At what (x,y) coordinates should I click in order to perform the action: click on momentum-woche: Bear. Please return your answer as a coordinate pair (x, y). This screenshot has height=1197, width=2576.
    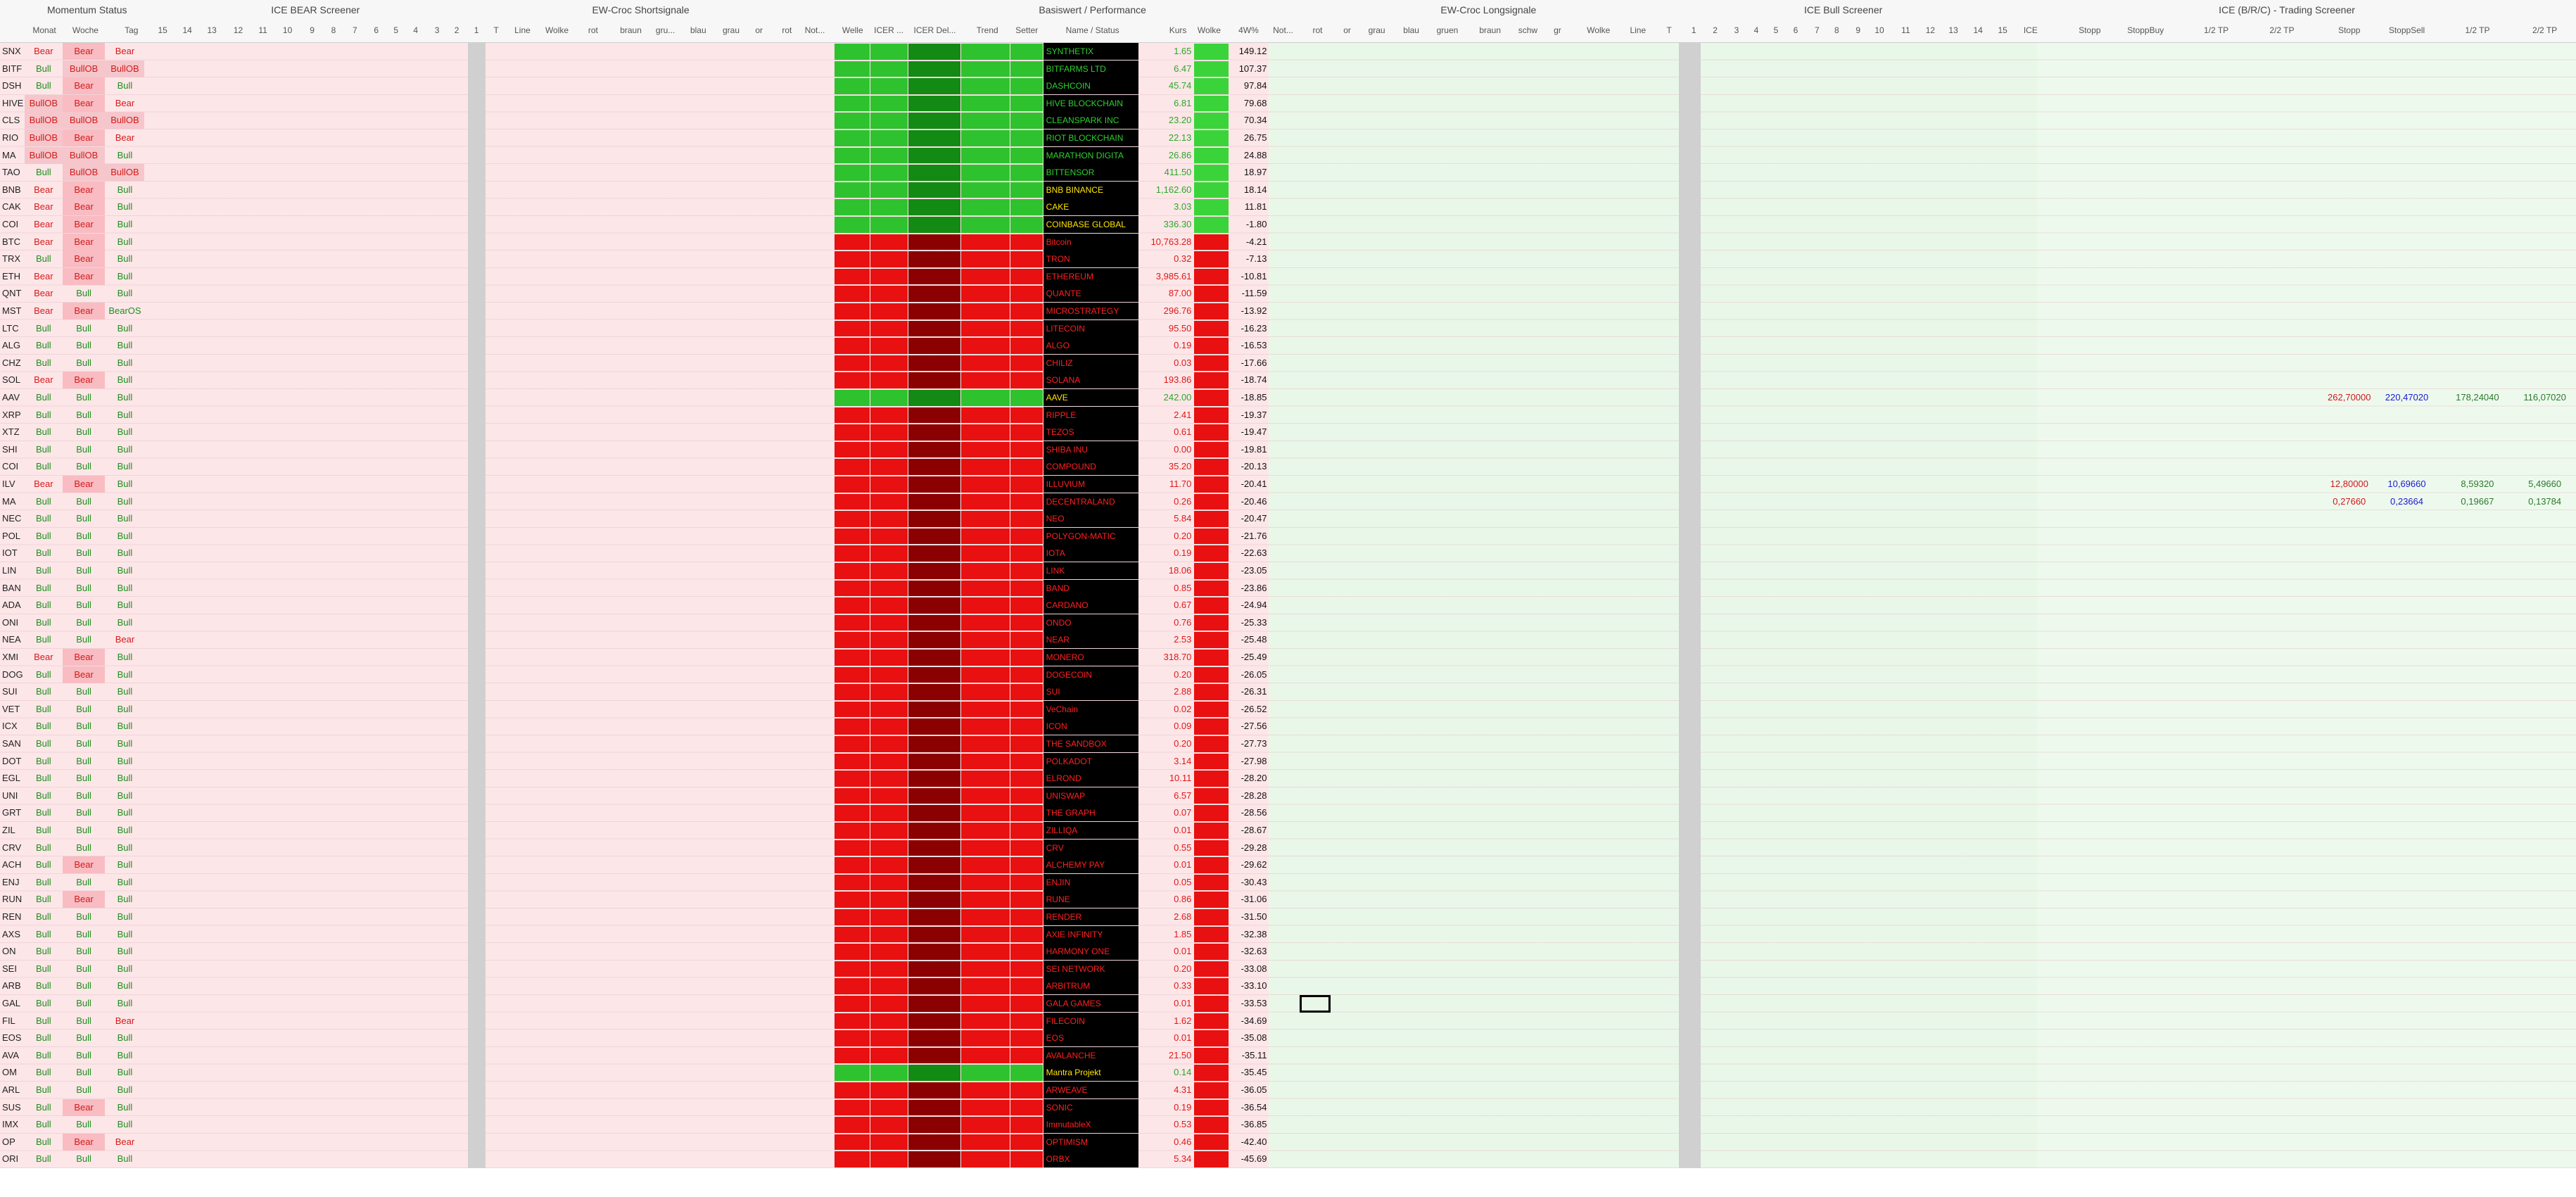
    Looking at the image, I should click on (84, 311).